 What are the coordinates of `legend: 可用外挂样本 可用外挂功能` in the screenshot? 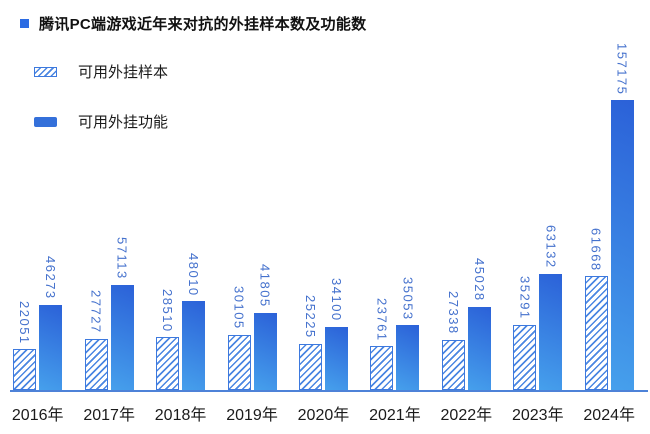 It's located at (101, 96).